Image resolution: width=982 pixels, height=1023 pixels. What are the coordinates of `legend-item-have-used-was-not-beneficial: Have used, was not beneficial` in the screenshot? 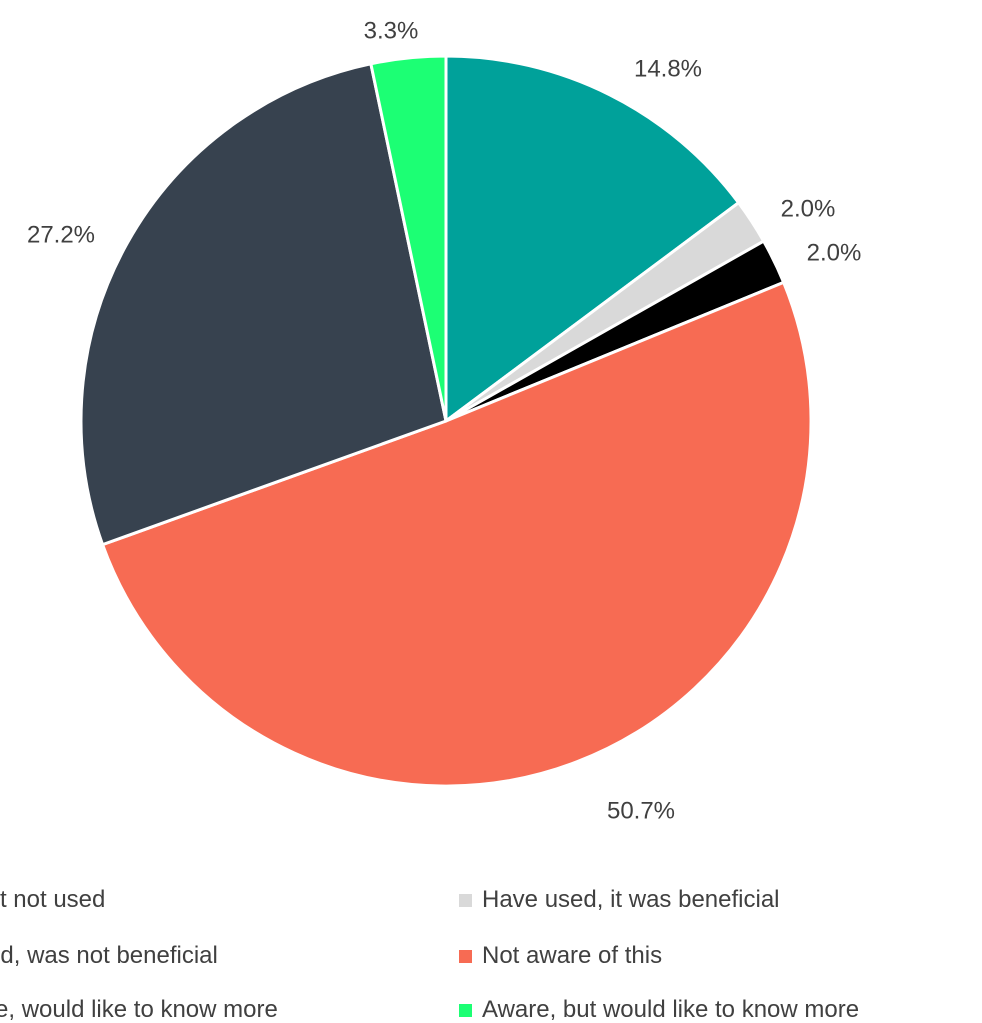 It's located at (109, 956).